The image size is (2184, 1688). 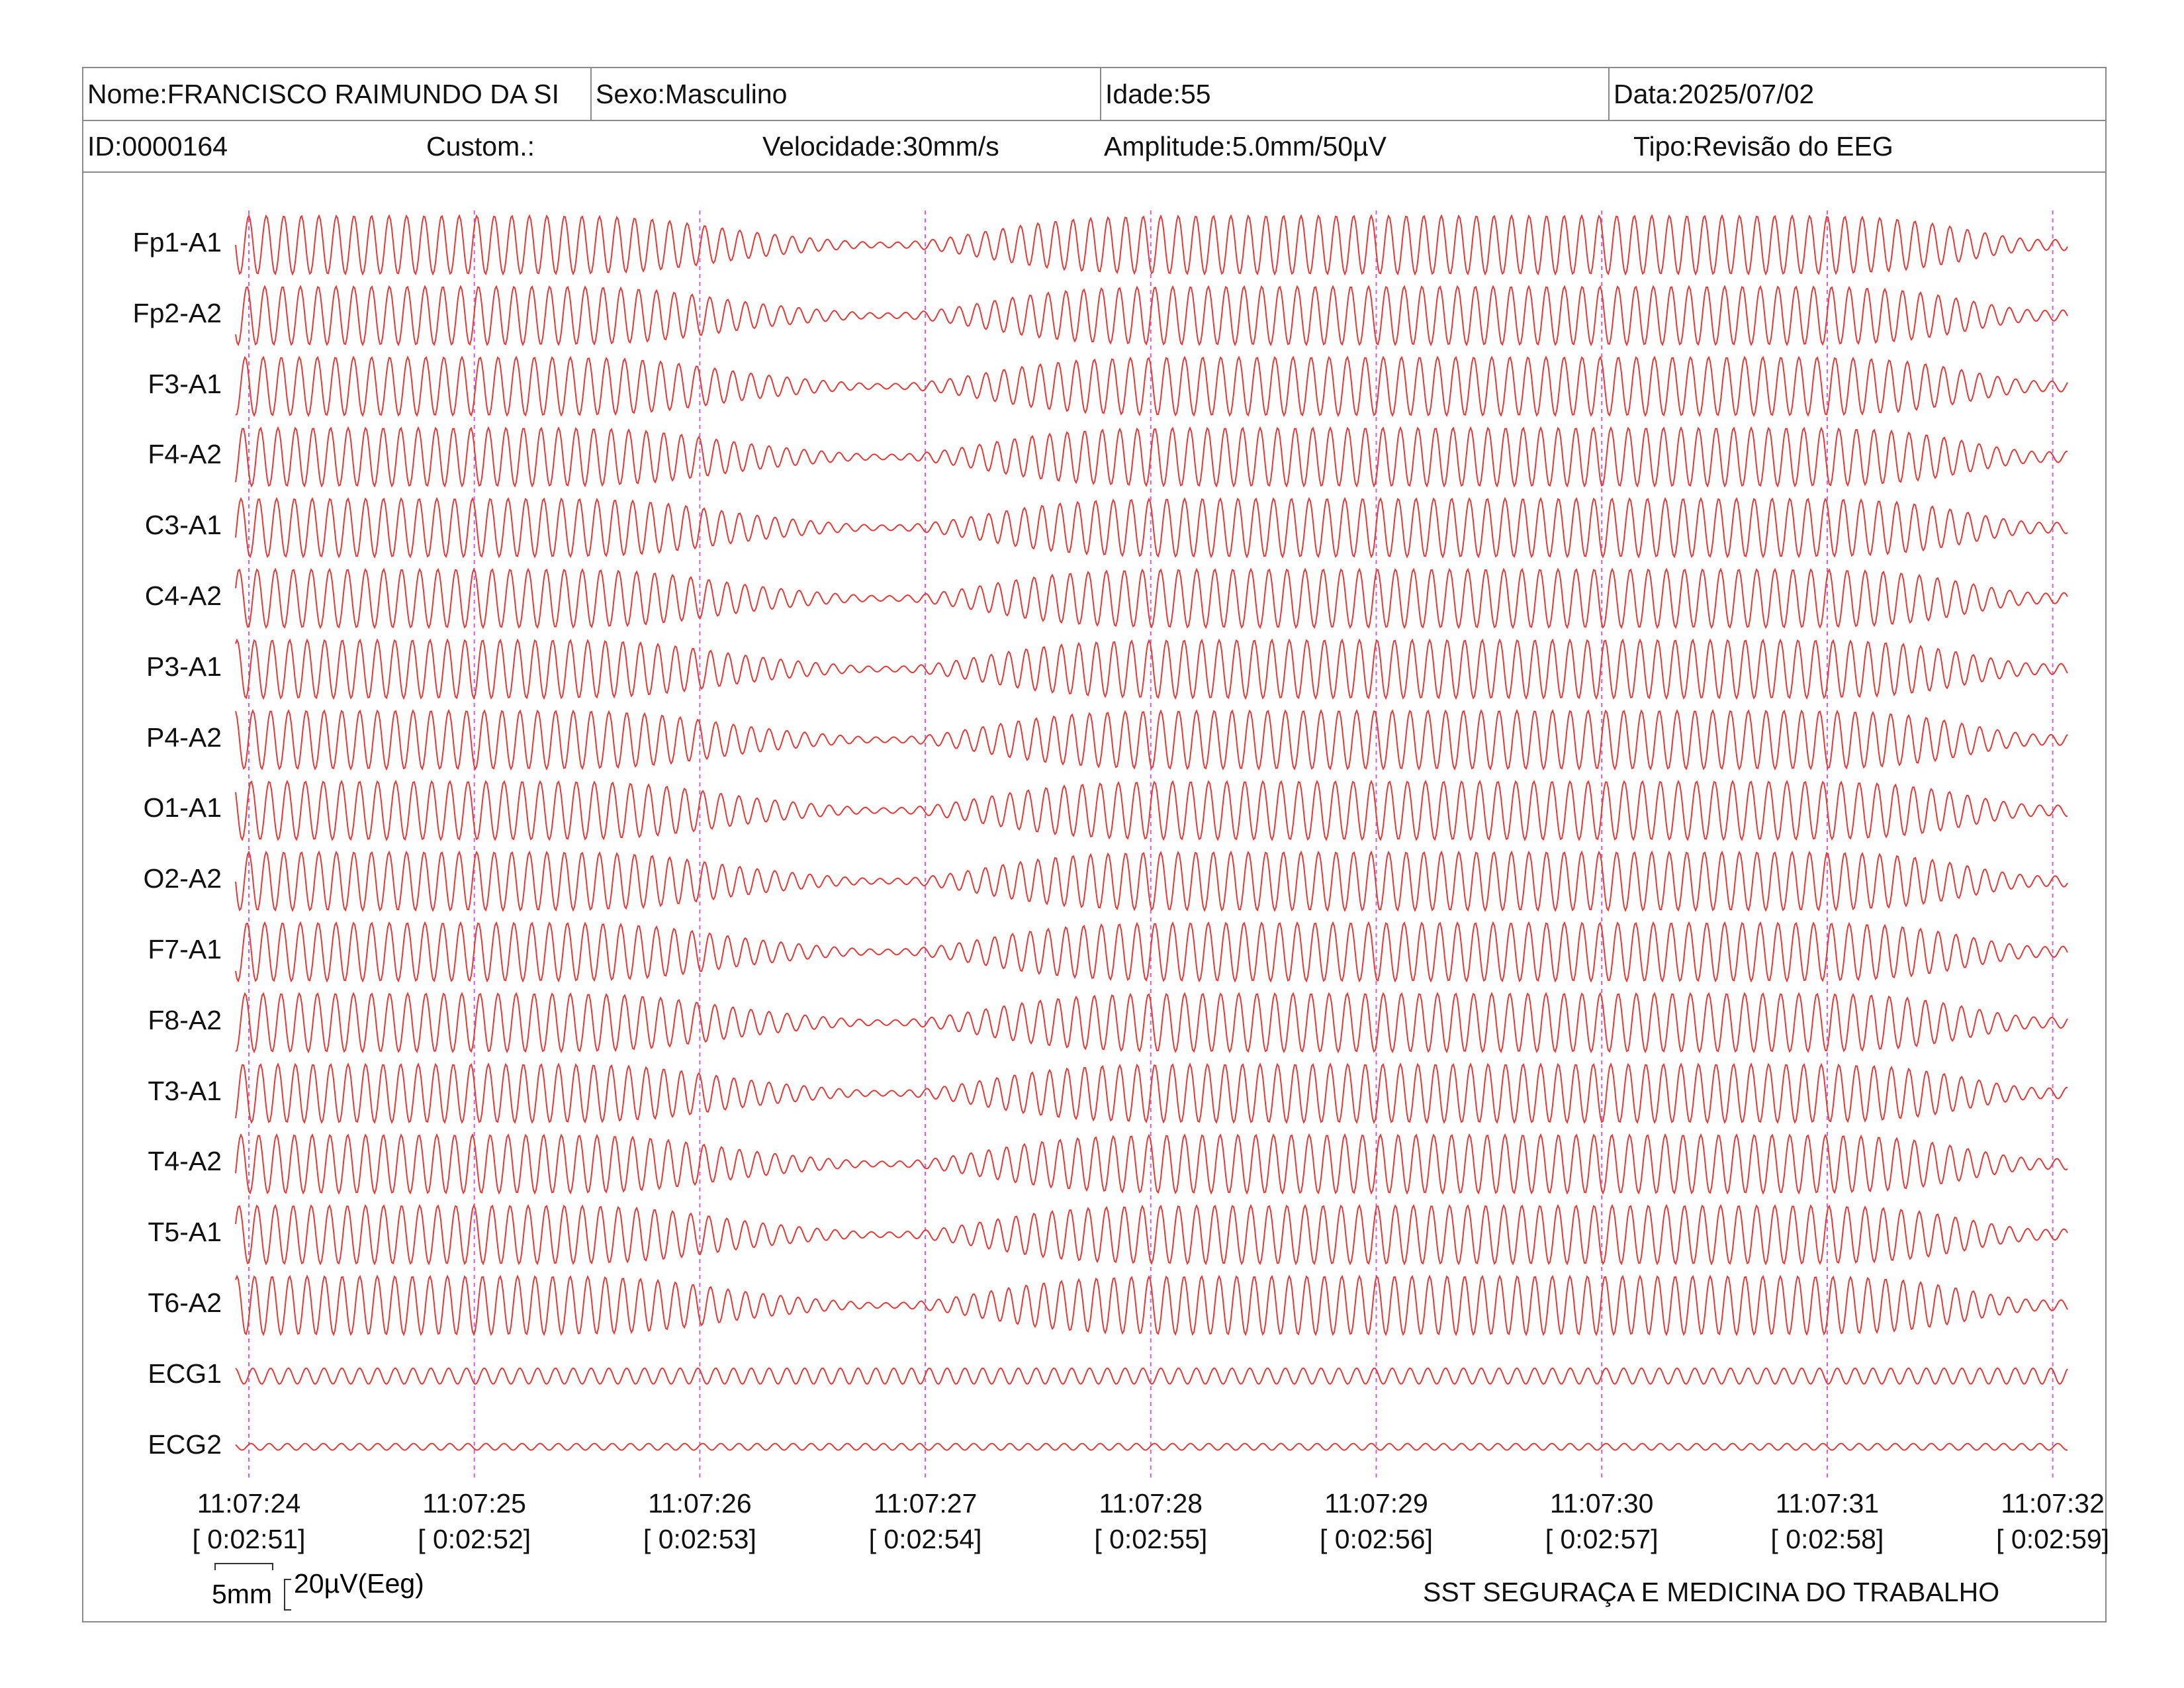 What do you see at coordinates (185, 383) in the screenshot?
I see `channel-label: F3-A1` at bounding box center [185, 383].